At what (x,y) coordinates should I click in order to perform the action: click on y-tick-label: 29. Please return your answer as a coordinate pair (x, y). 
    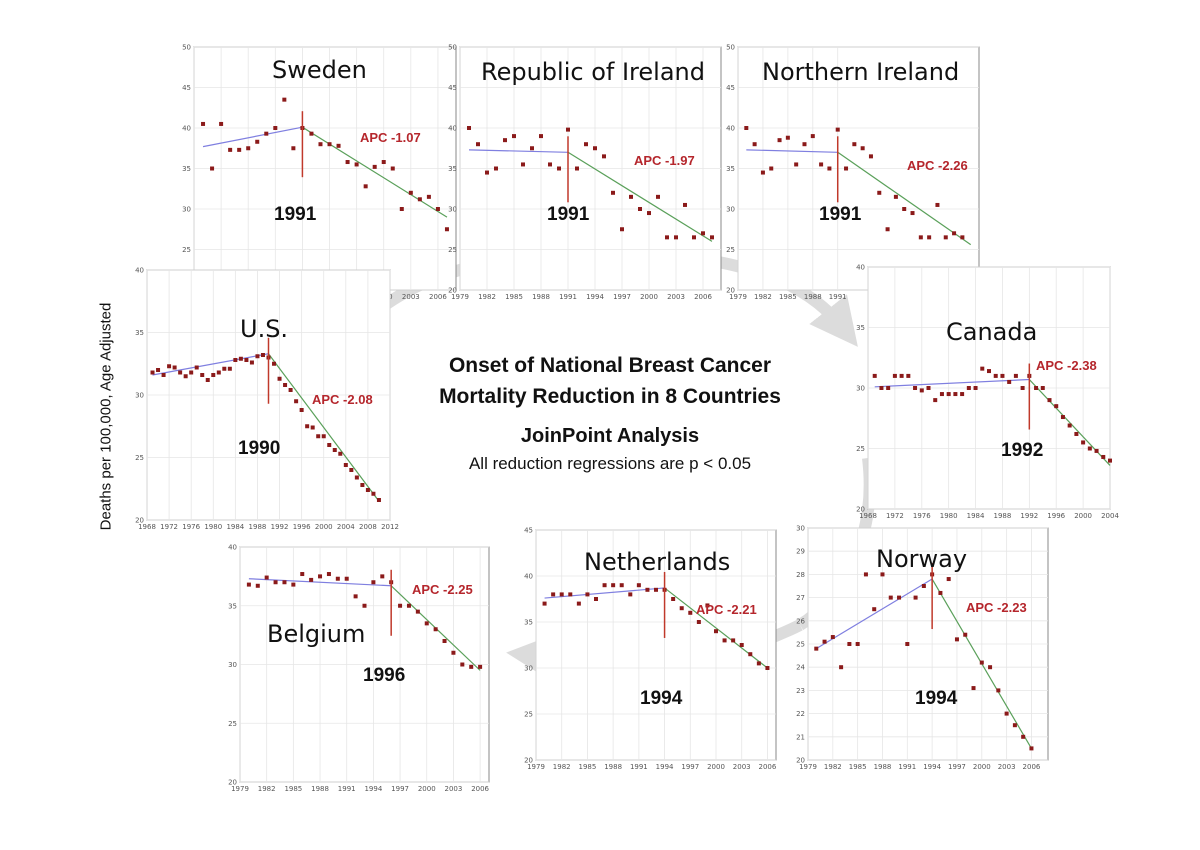
    Looking at the image, I should click on (800, 552).